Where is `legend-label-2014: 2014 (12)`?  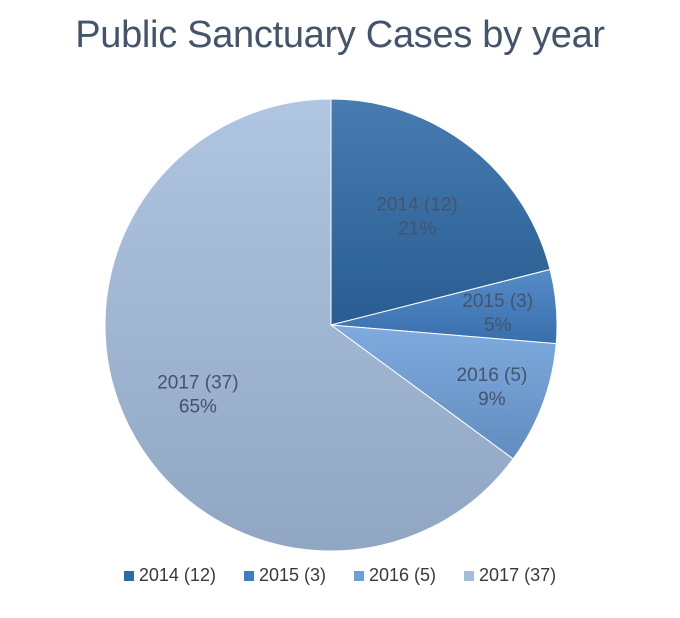
legend-label-2014: 2014 (12) is located at coordinates (177, 575).